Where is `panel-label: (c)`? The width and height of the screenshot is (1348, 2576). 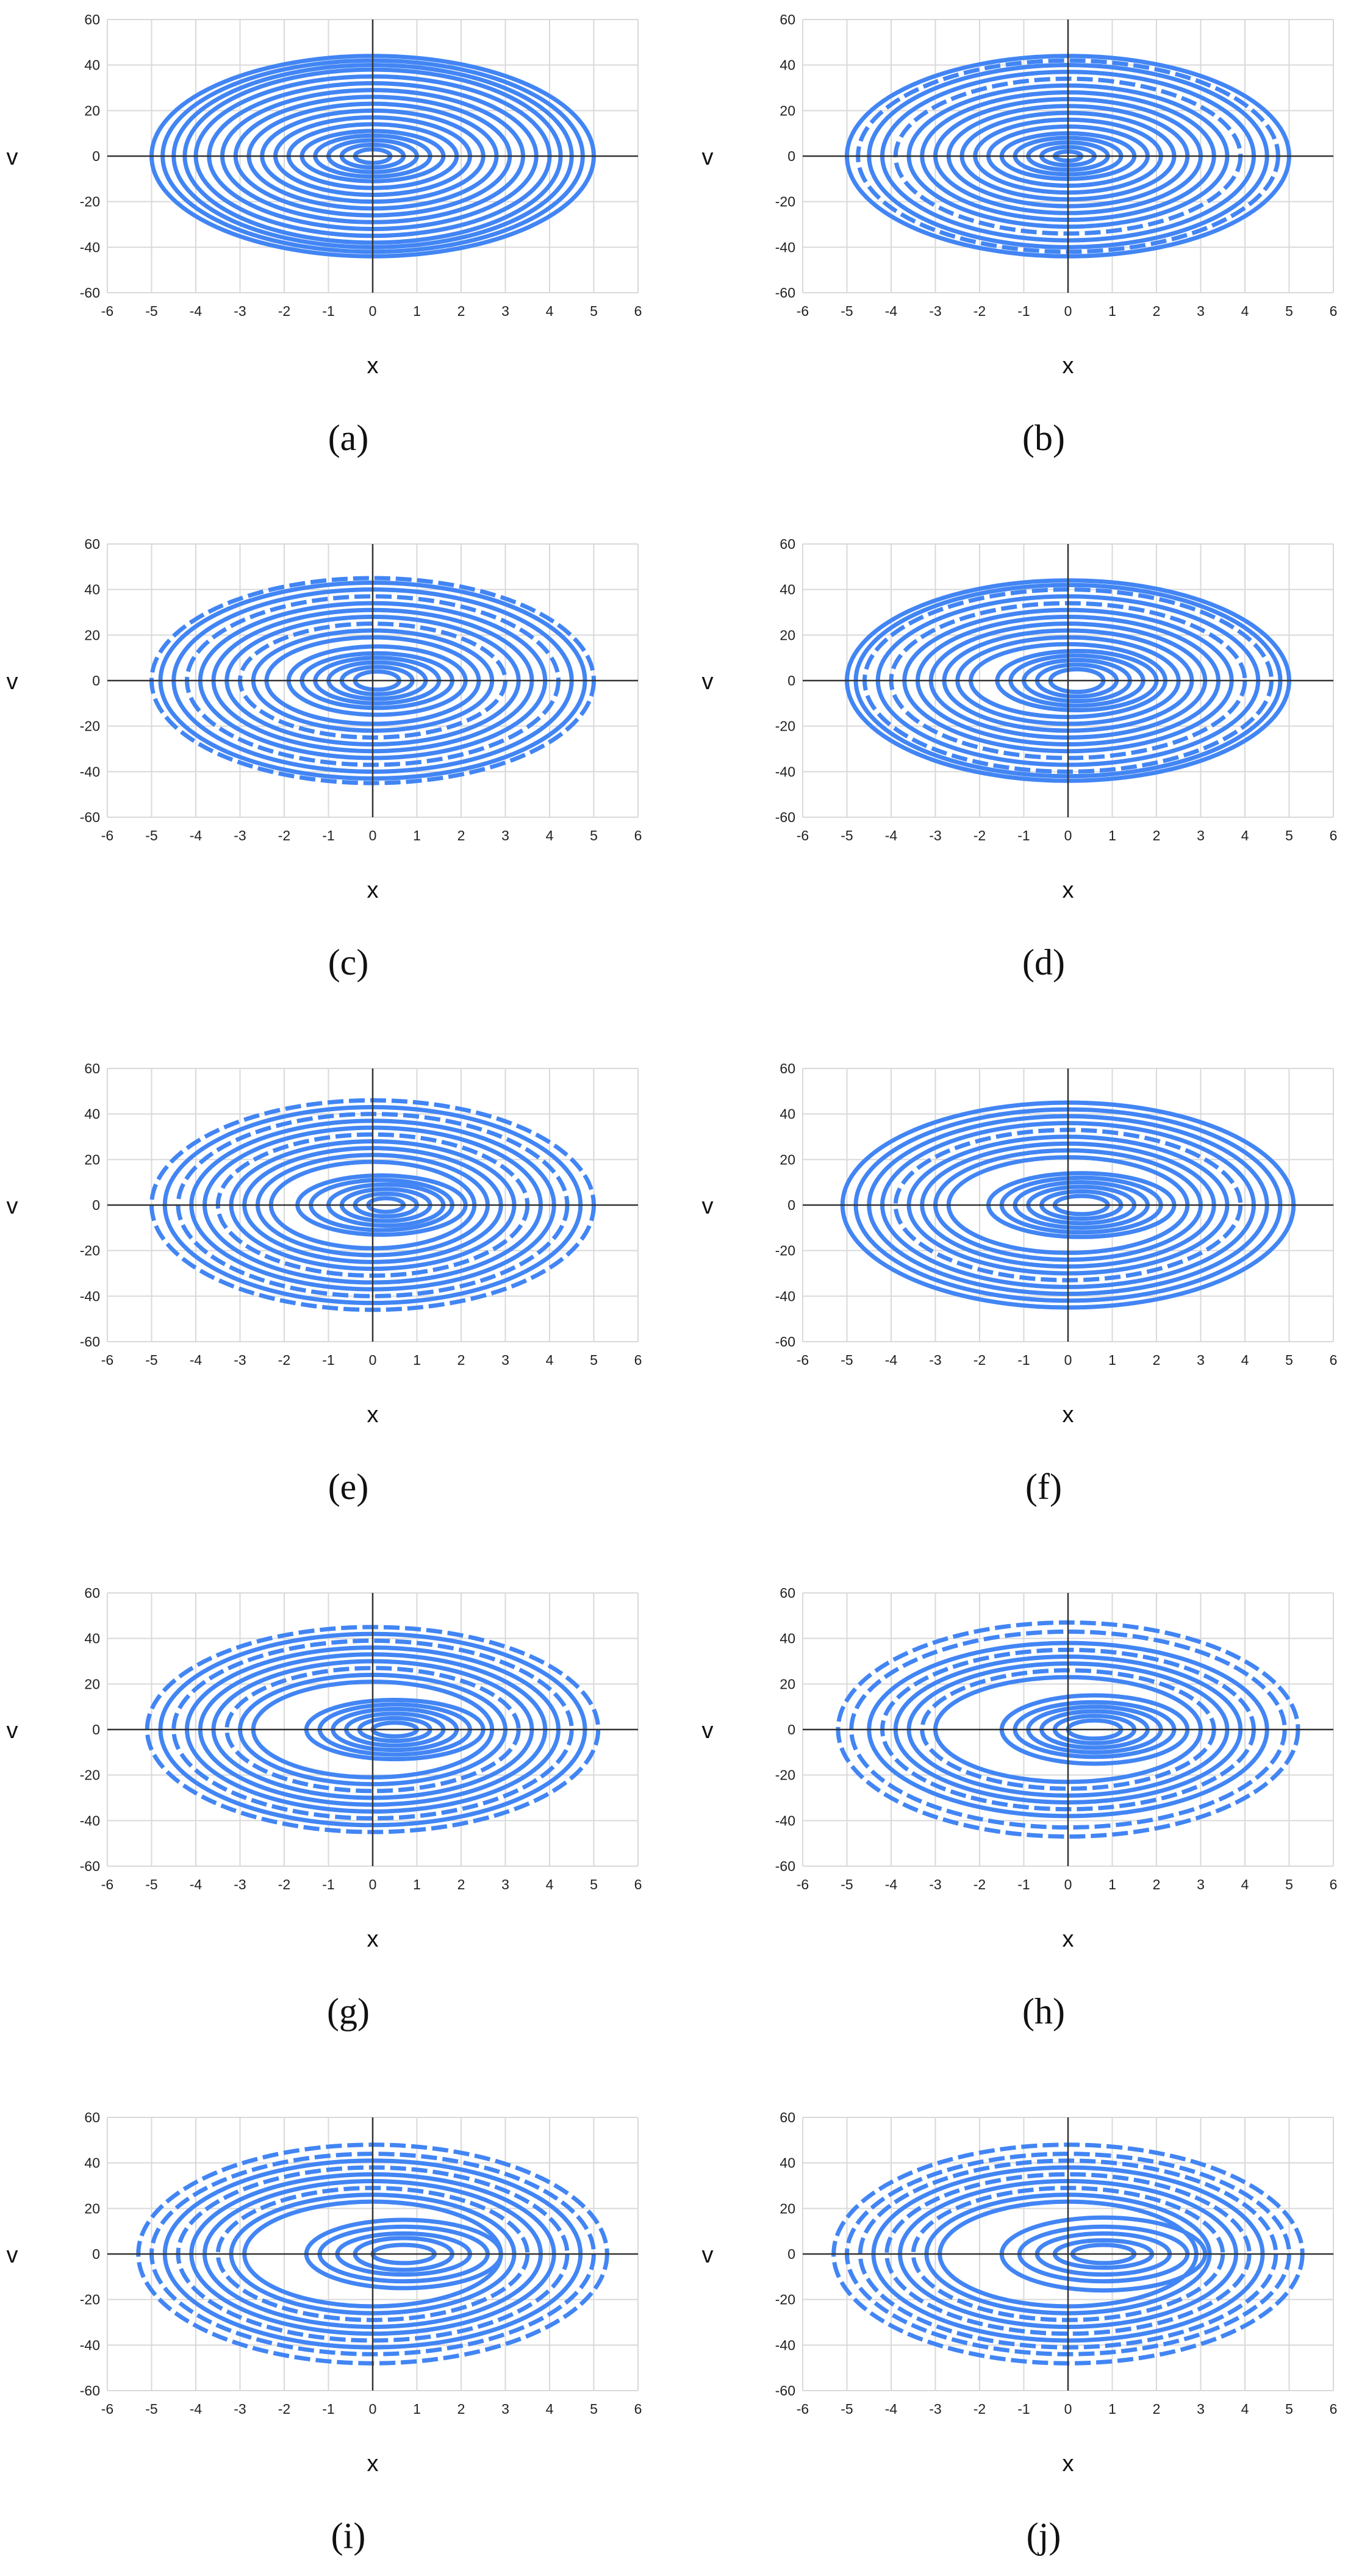 panel-label: (c) is located at coordinates (348, 962).